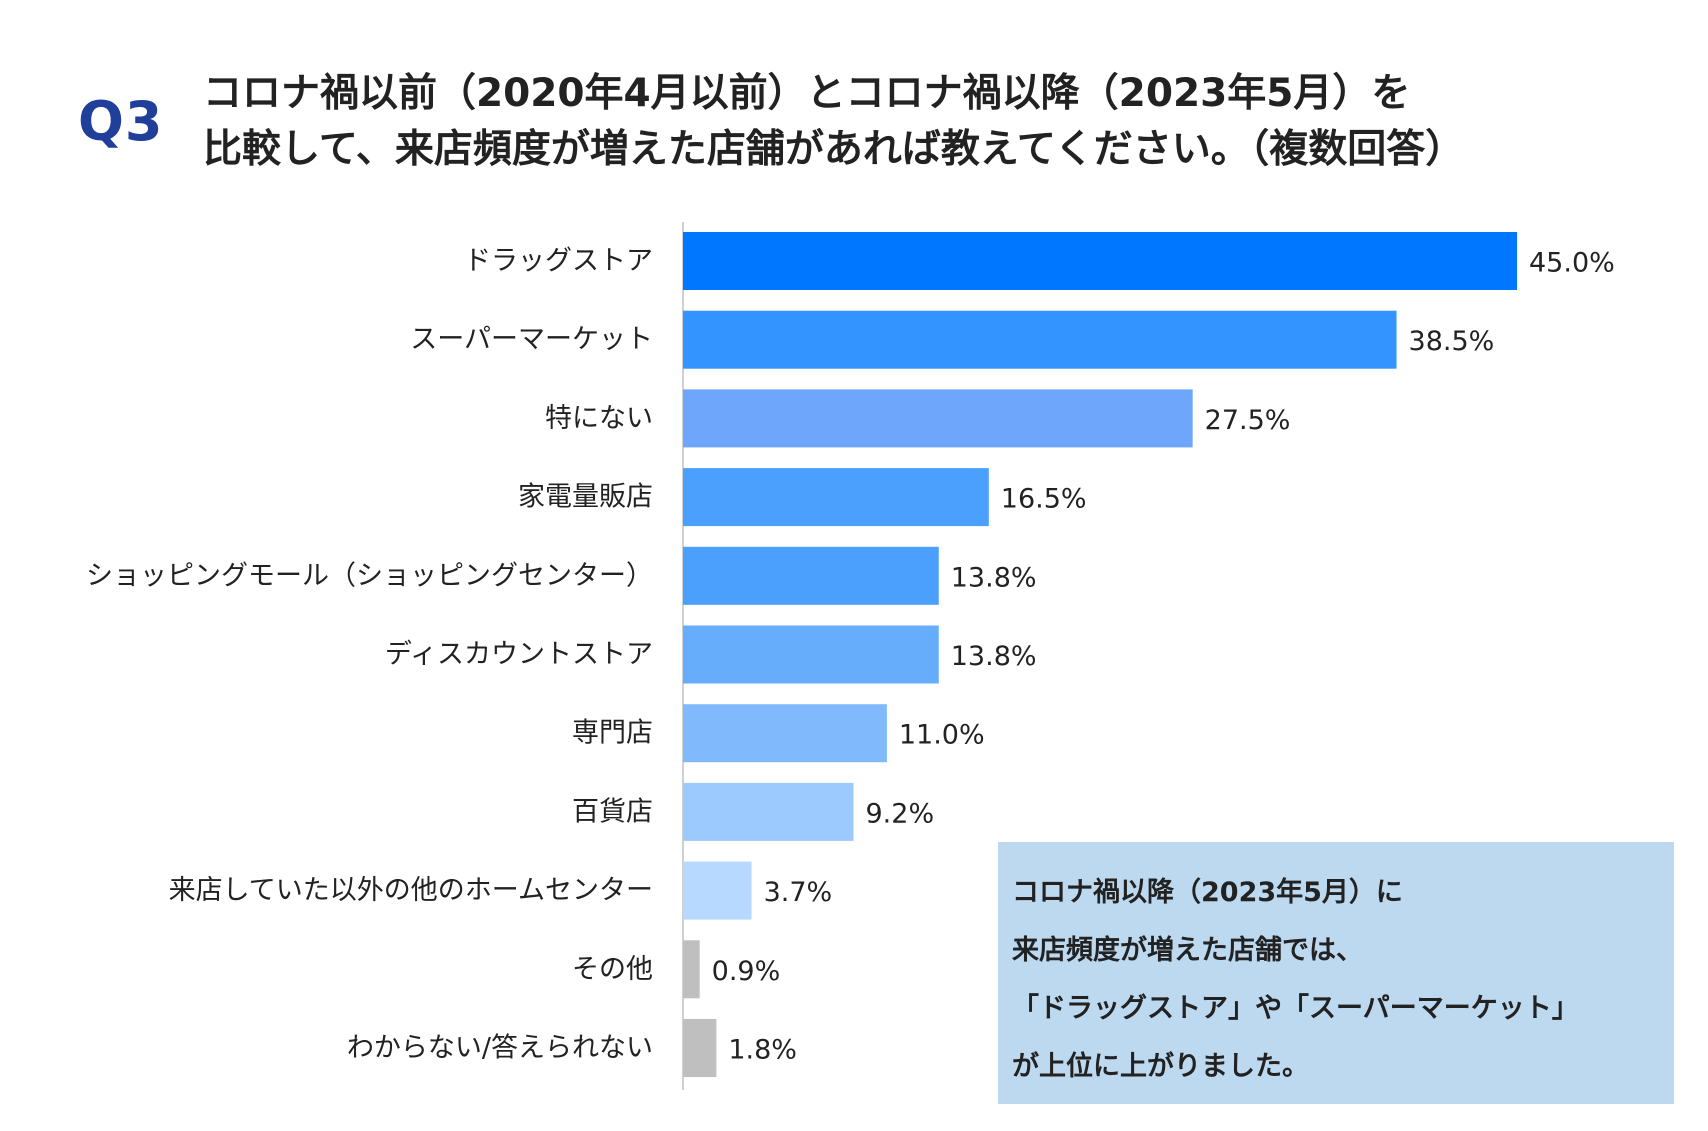  Describe the element at coordinates (834, 149) in the screenshot. I see `question-title-line-2: 比較して、来店頻度が増えた店舗があれば教えてください。（複数回答）` at that location.